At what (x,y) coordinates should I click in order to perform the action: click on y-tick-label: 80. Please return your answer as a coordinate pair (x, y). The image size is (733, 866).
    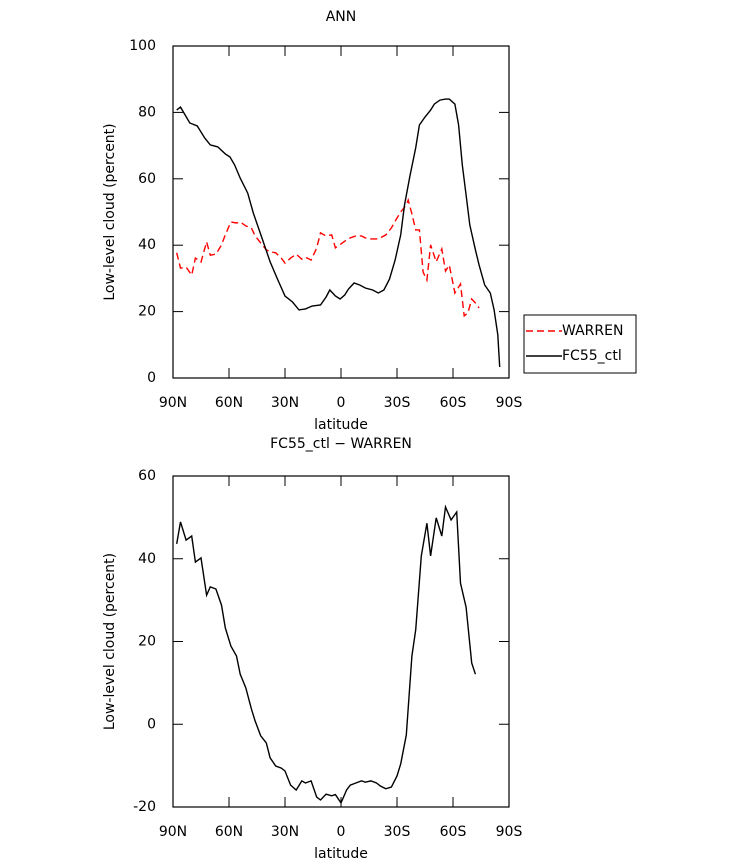
    Looking at the image, I should click on (147, 112).